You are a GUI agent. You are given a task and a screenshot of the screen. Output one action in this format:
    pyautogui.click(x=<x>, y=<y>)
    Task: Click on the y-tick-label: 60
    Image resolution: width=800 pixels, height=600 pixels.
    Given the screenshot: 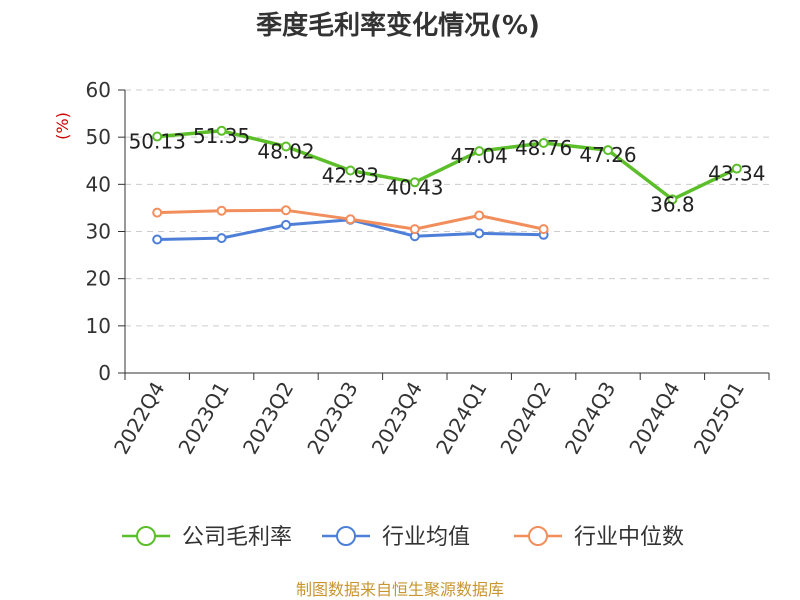 What is the action you would take?
    pyautogui.click(x=98, y=90)
    